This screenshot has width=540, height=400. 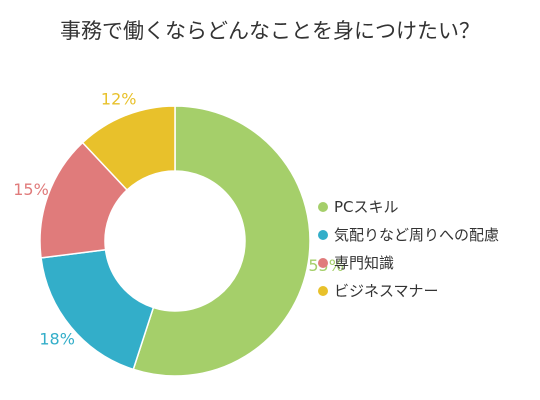 I want to click on value-label-2: 18%, so click(x=57, y=339).